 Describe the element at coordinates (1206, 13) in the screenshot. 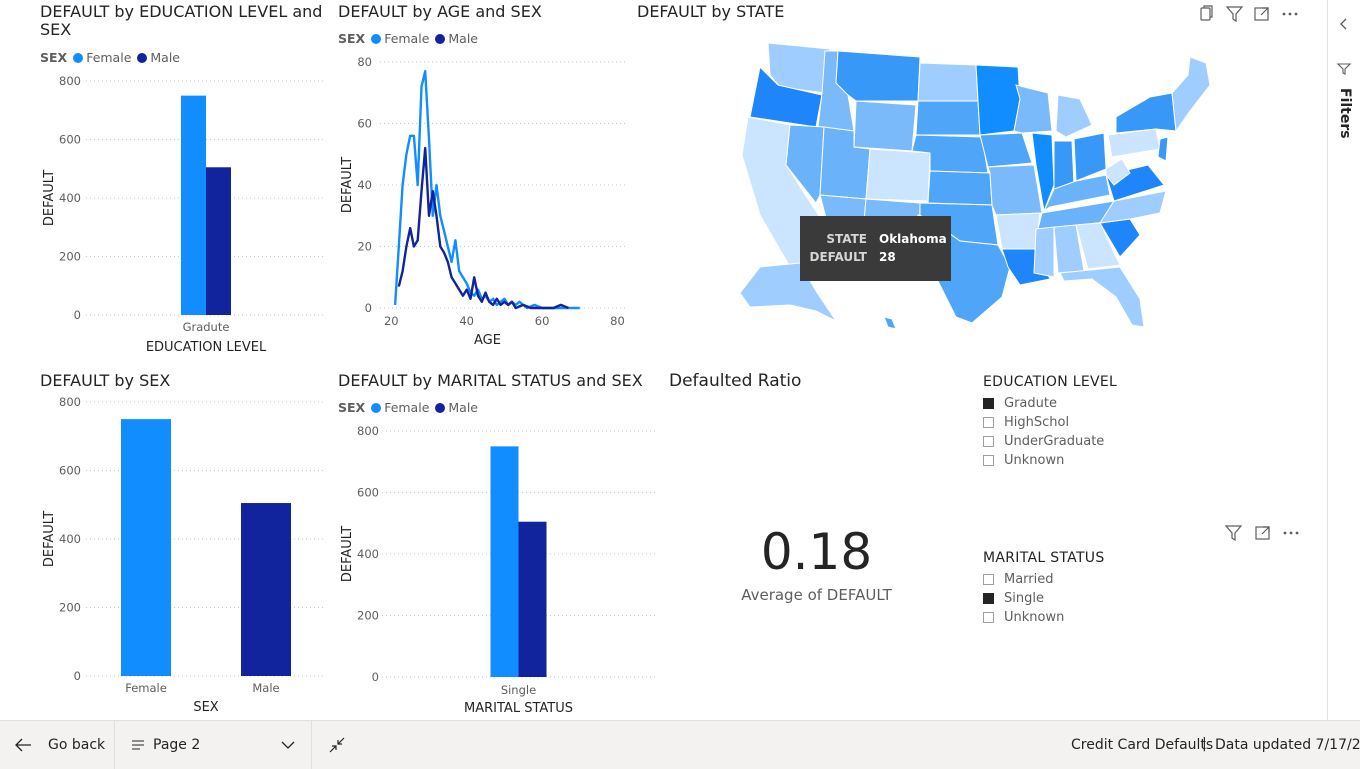

I see `copy-icon` at that location.